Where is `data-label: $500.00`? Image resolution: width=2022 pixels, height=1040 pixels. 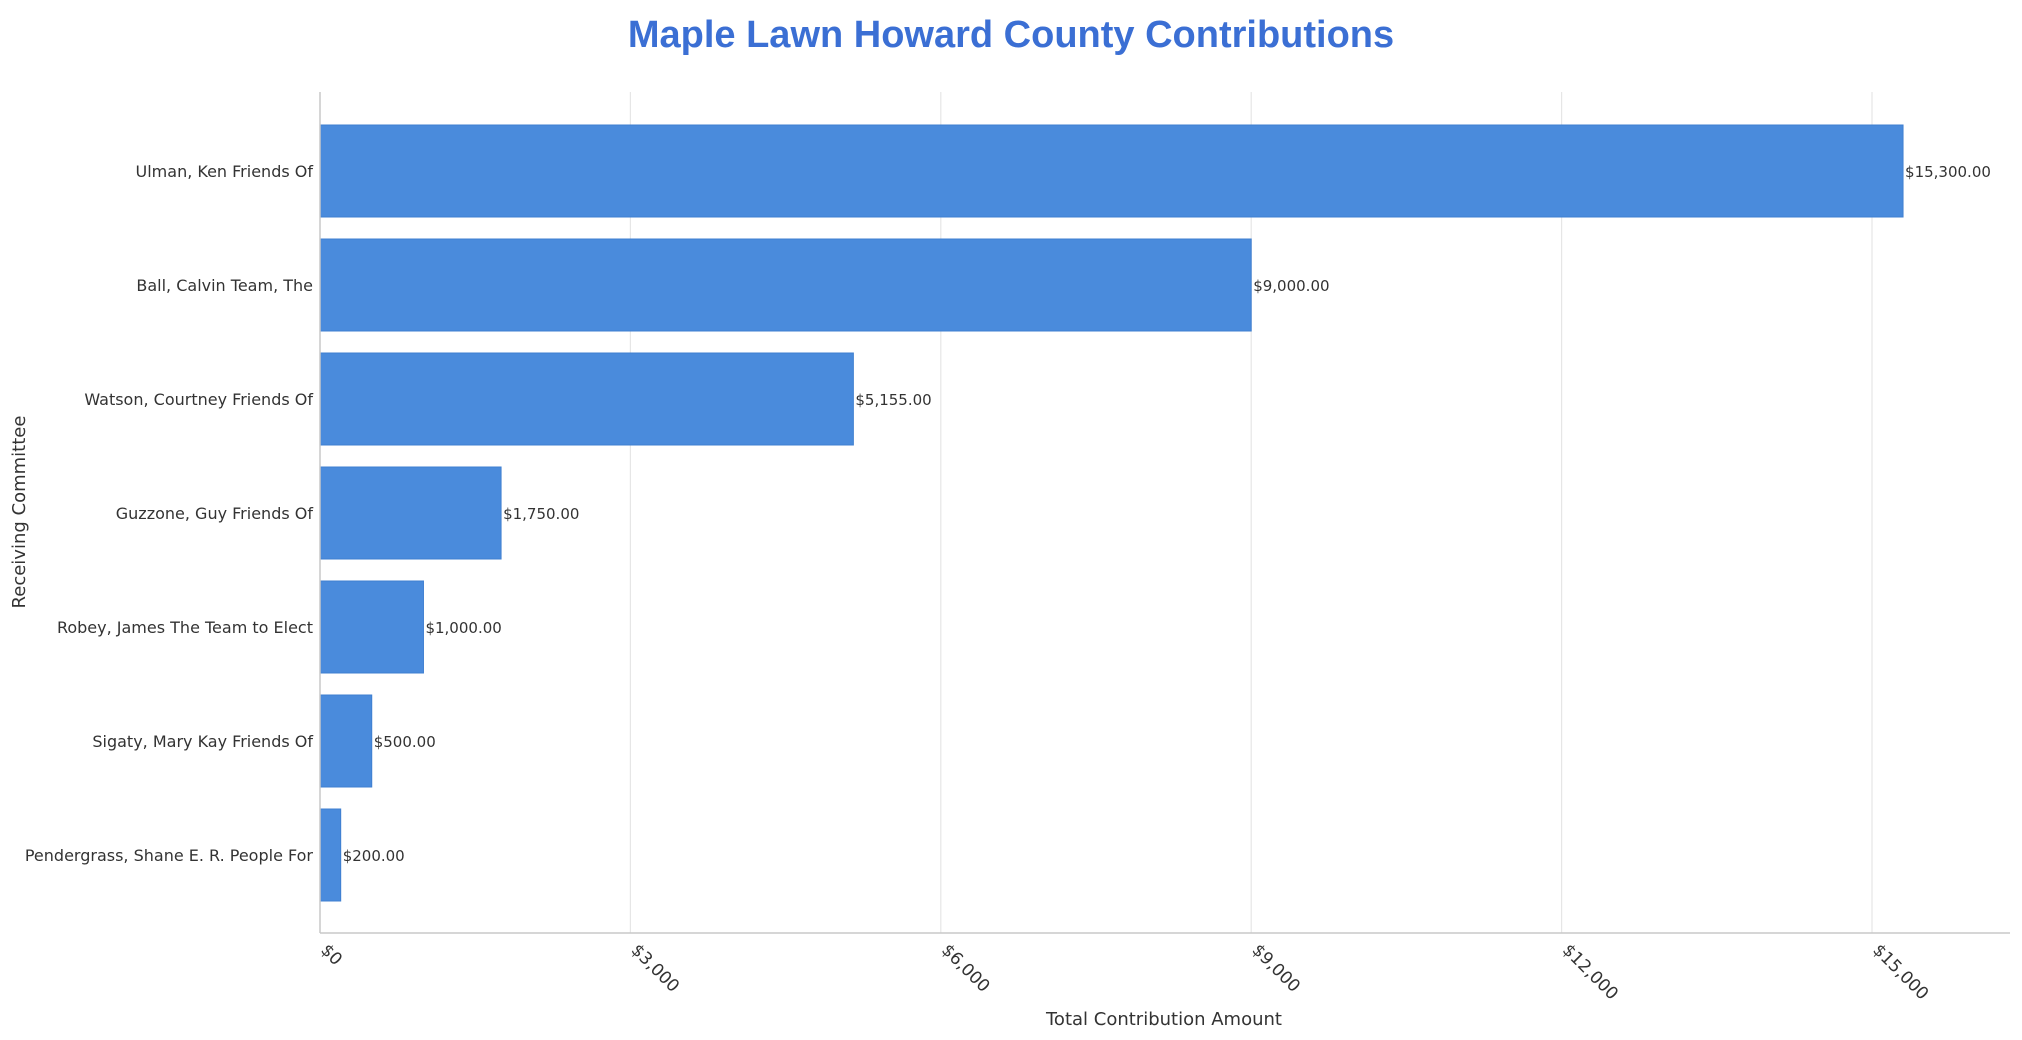
data-label: $500.00 is located at coordinates (405, 742).